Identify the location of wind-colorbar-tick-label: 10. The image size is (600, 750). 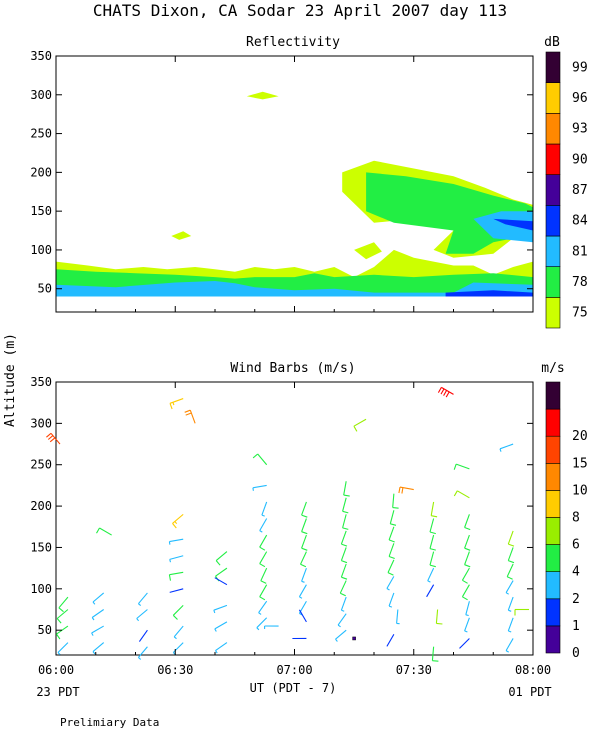
(580, 490).